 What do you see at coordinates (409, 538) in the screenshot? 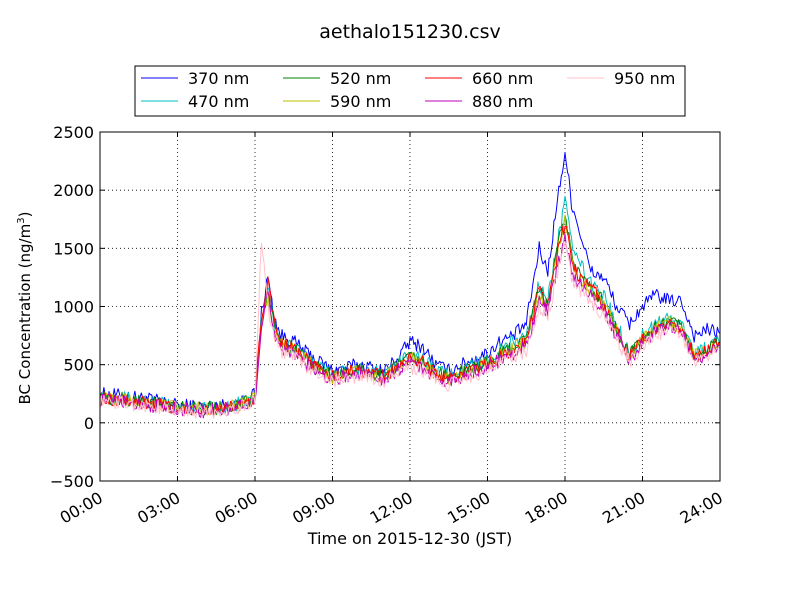
I see `x-axis-label: Time on 2015-12-30 (JST)` at bounding box center [409, 538].